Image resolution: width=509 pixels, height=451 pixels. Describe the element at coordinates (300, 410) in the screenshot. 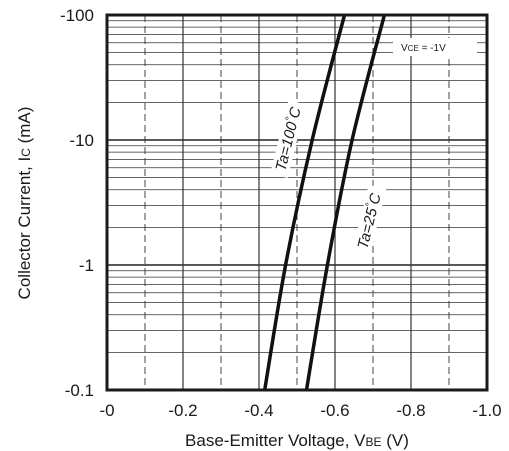

I see `x-tick-labels: -0 -0.2 -0.4 -0.6 -0.8 -1.0` at that location.